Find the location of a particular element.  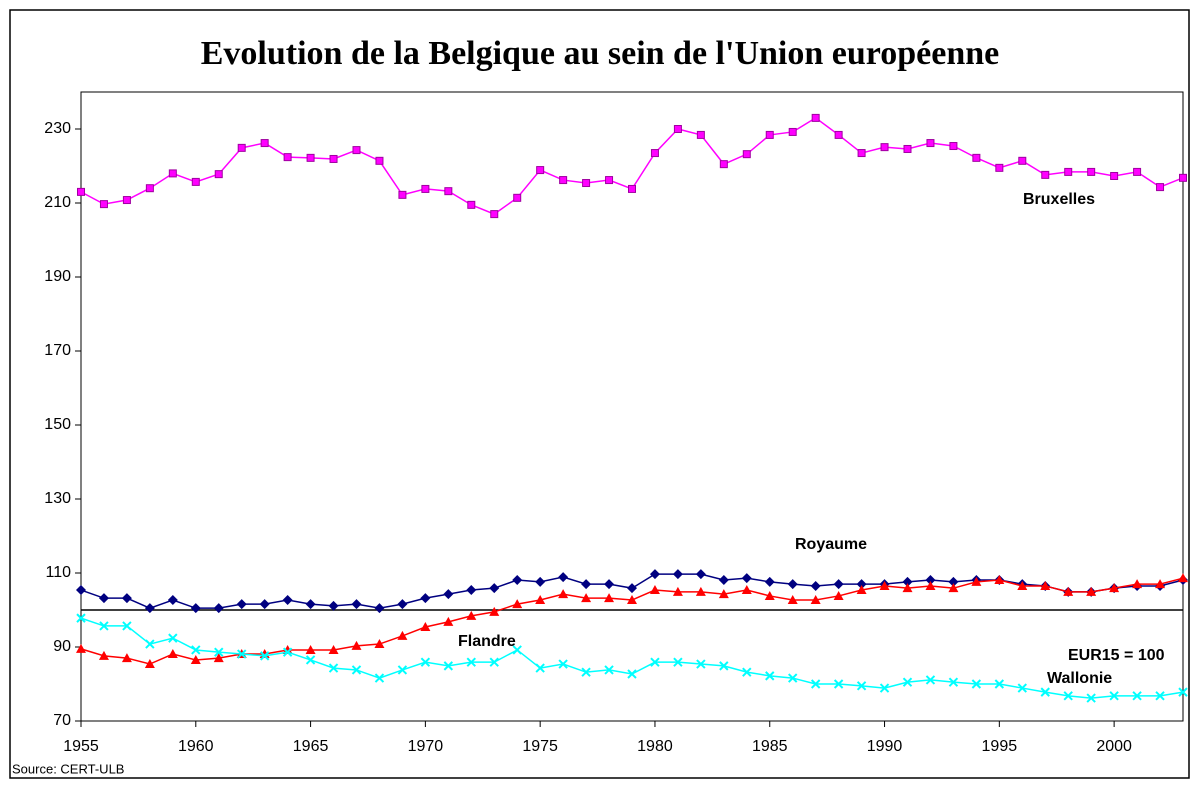

series-label: Bruxelles is located at coordinates (1059, 199).